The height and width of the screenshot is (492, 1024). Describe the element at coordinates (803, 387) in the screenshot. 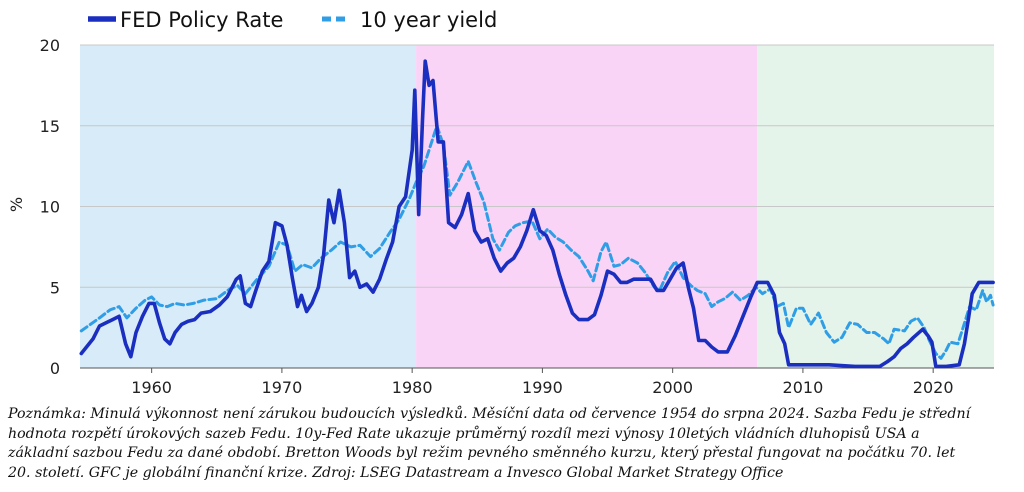

I see `x-tick-label: 2010` at that location.